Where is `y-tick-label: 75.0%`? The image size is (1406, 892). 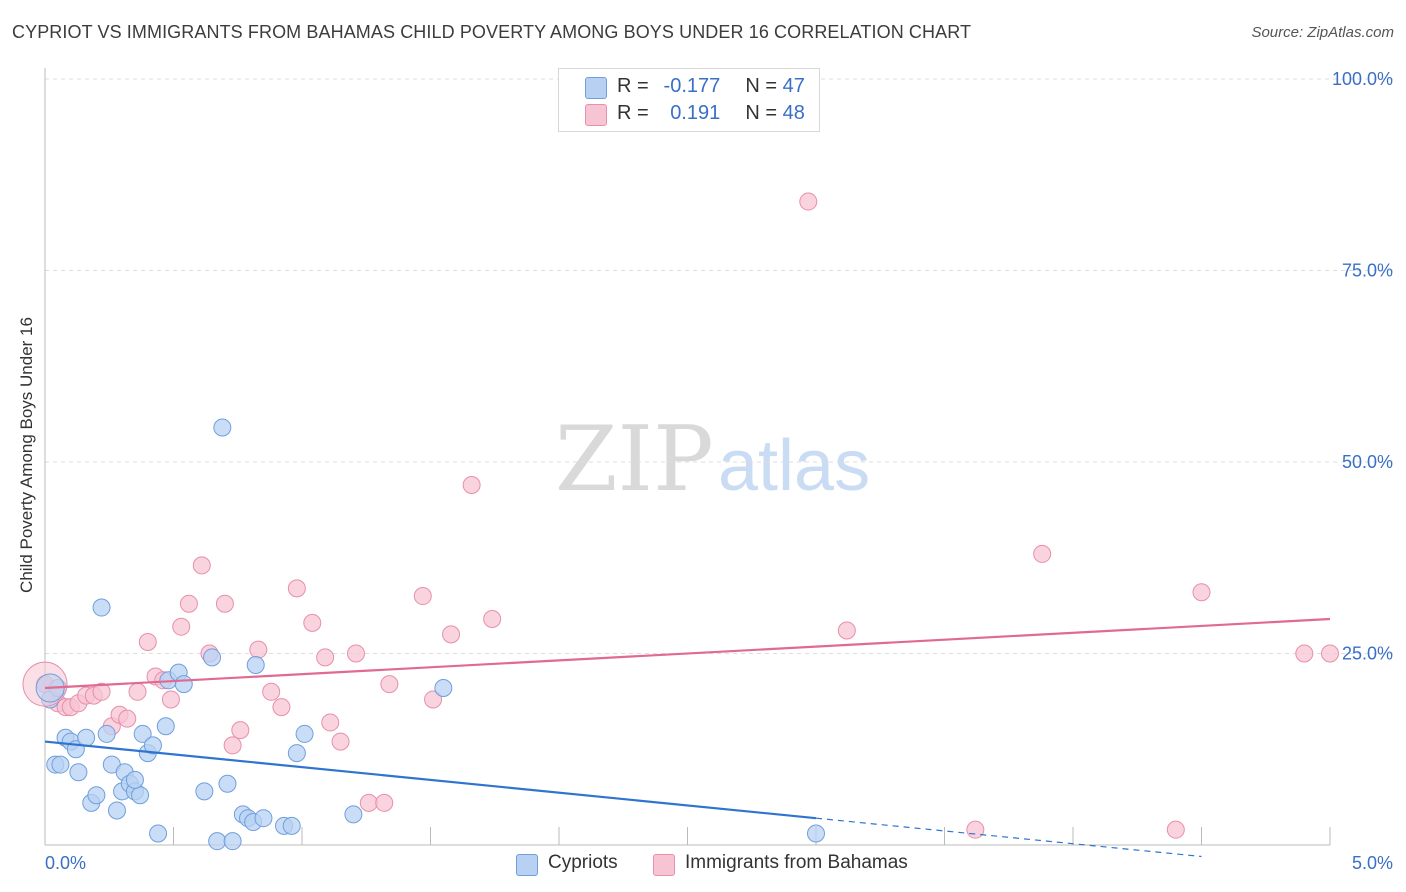
y-tick-label: 75.0% is located at coordinates (1367, 271).